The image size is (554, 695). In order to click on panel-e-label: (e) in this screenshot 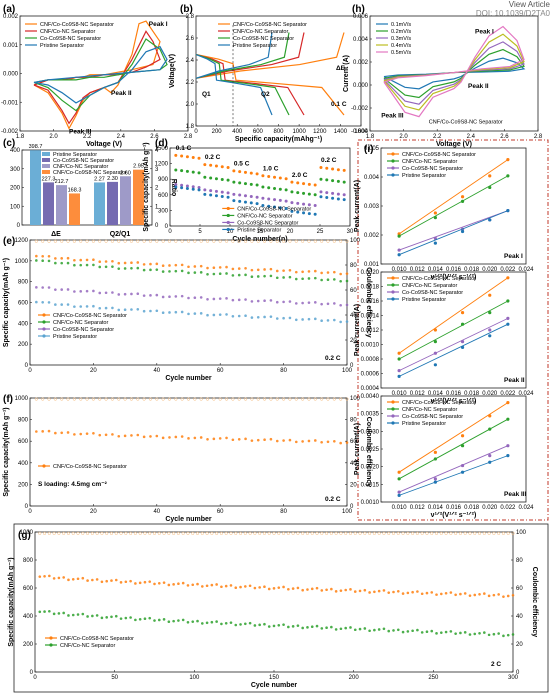, I will do `click(9, 241)`.